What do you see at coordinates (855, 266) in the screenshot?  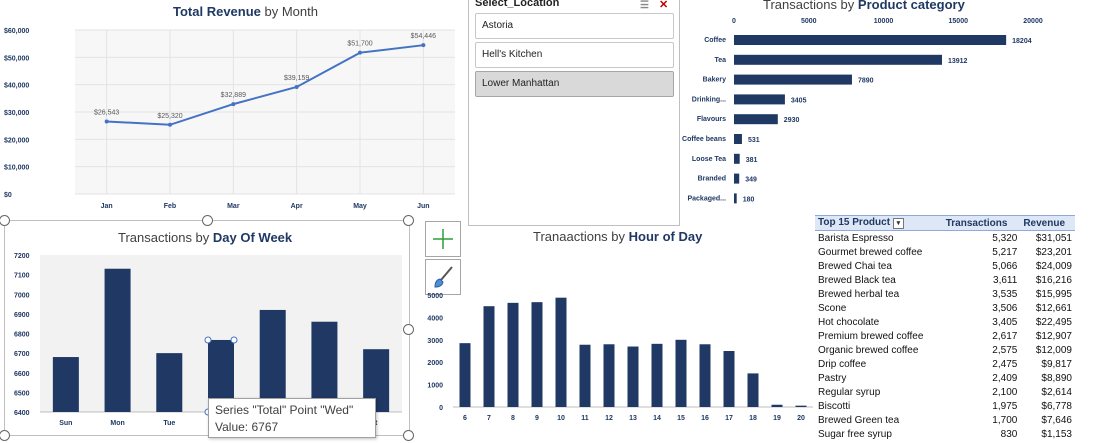 I see `product-name-cell: Brewed Chai tea` at bounding box center [855, 266].